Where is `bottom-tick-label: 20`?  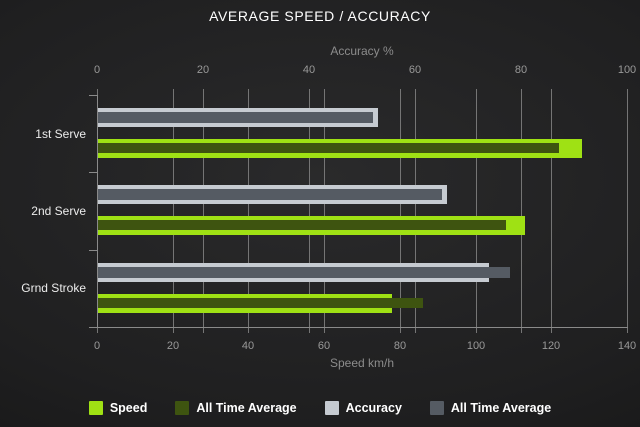 bottom-tick-label: 20 is located at coordinates (173, 346).